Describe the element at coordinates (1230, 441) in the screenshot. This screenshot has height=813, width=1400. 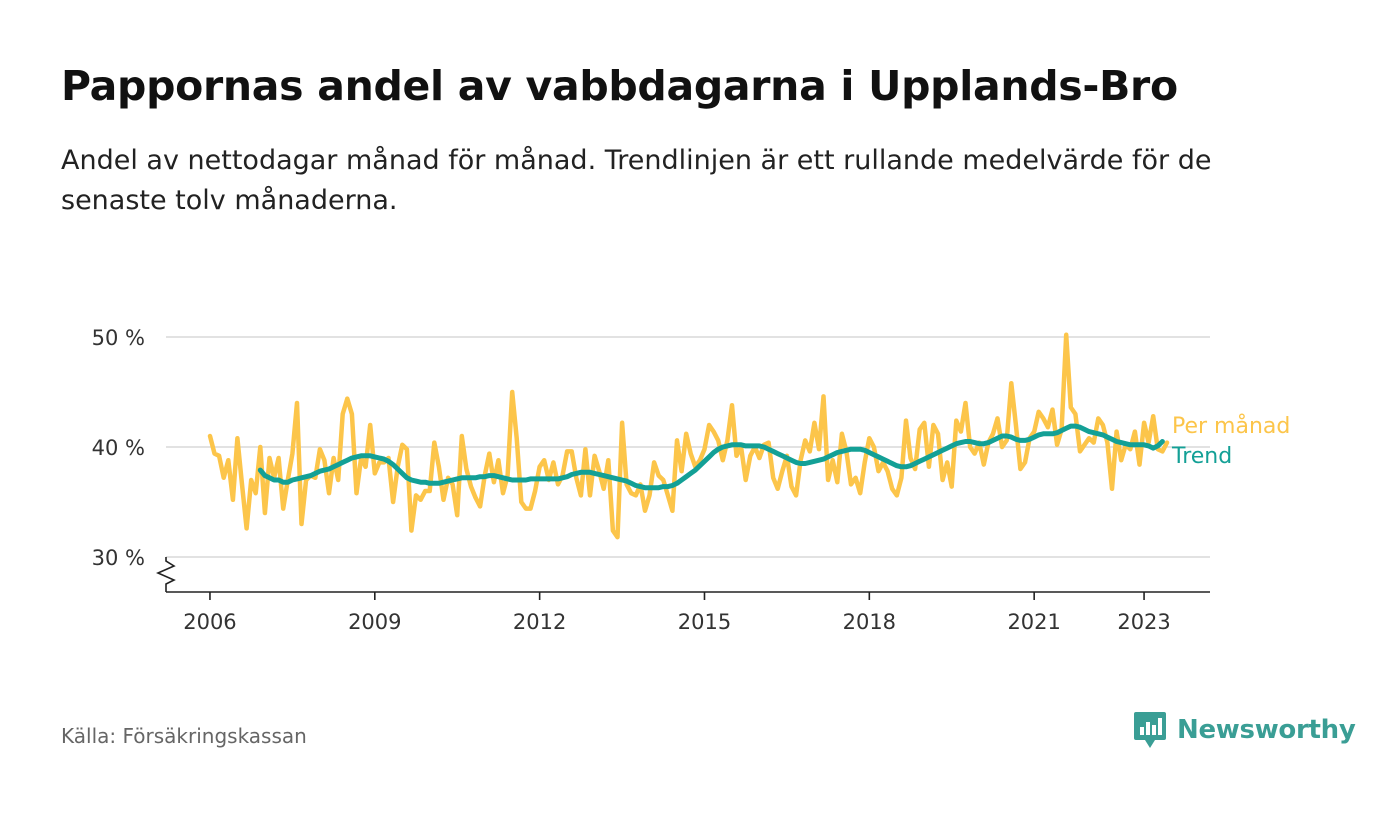
I see `legend: Per månad Trend` at that location.